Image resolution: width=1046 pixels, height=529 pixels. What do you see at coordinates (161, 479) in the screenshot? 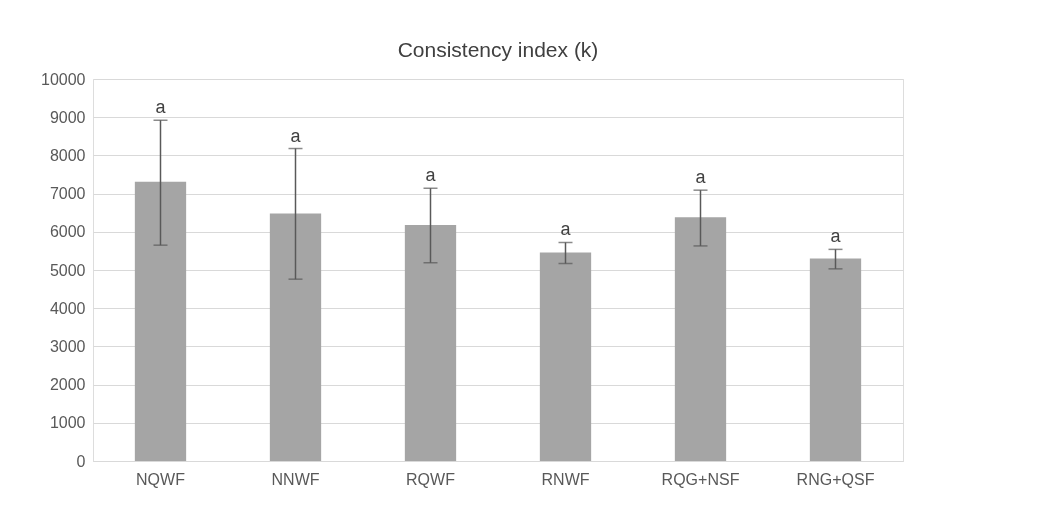
I see `x-tick-label: NQWF` at bounding box center [161, 479].